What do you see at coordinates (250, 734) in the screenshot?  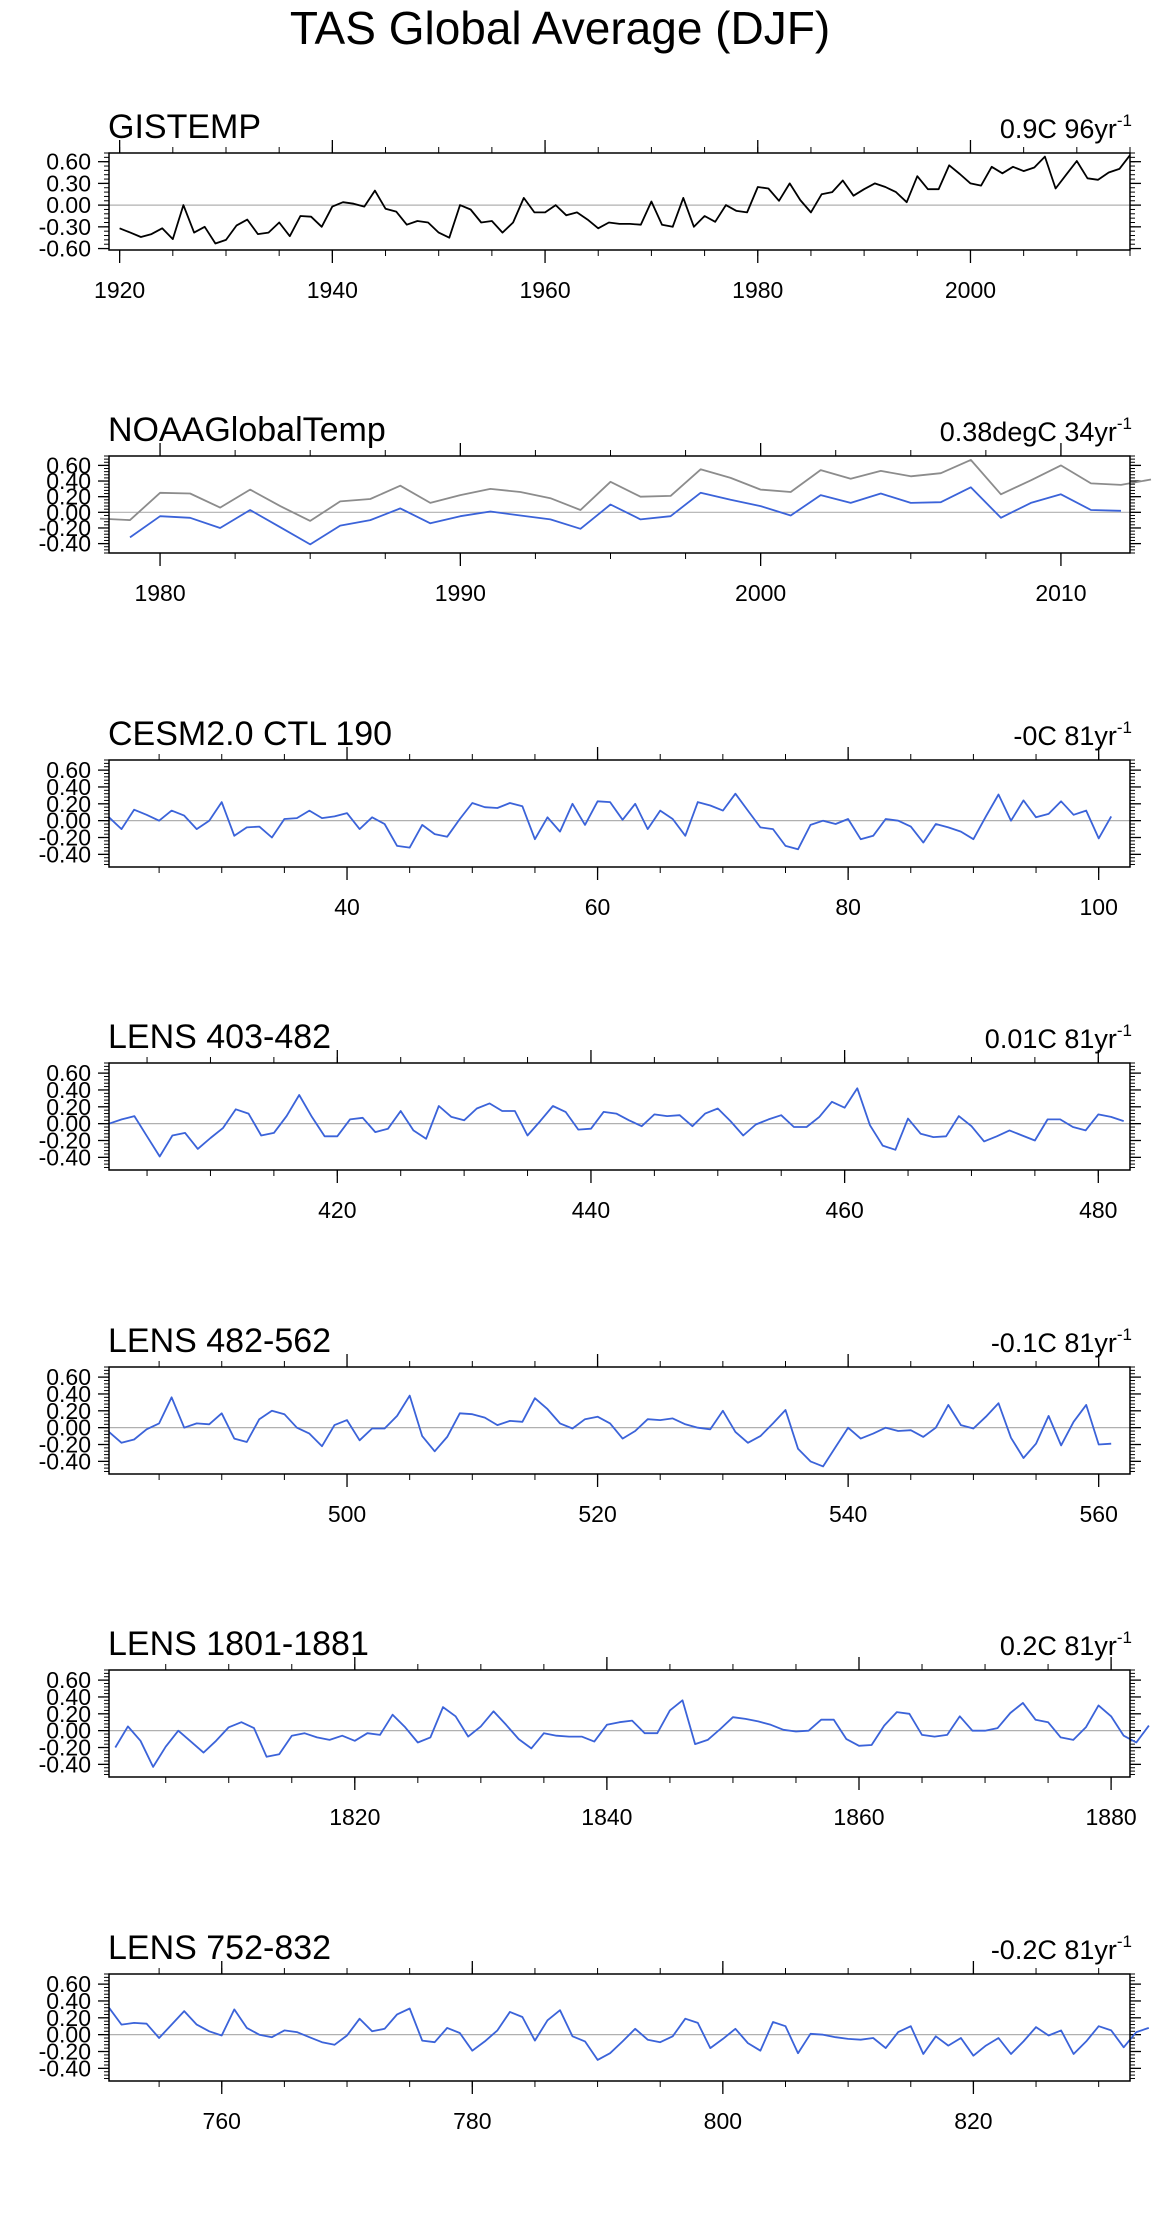 I see `panel-title: CESM2.0 CTL 190` at bounding box center [250, 734].